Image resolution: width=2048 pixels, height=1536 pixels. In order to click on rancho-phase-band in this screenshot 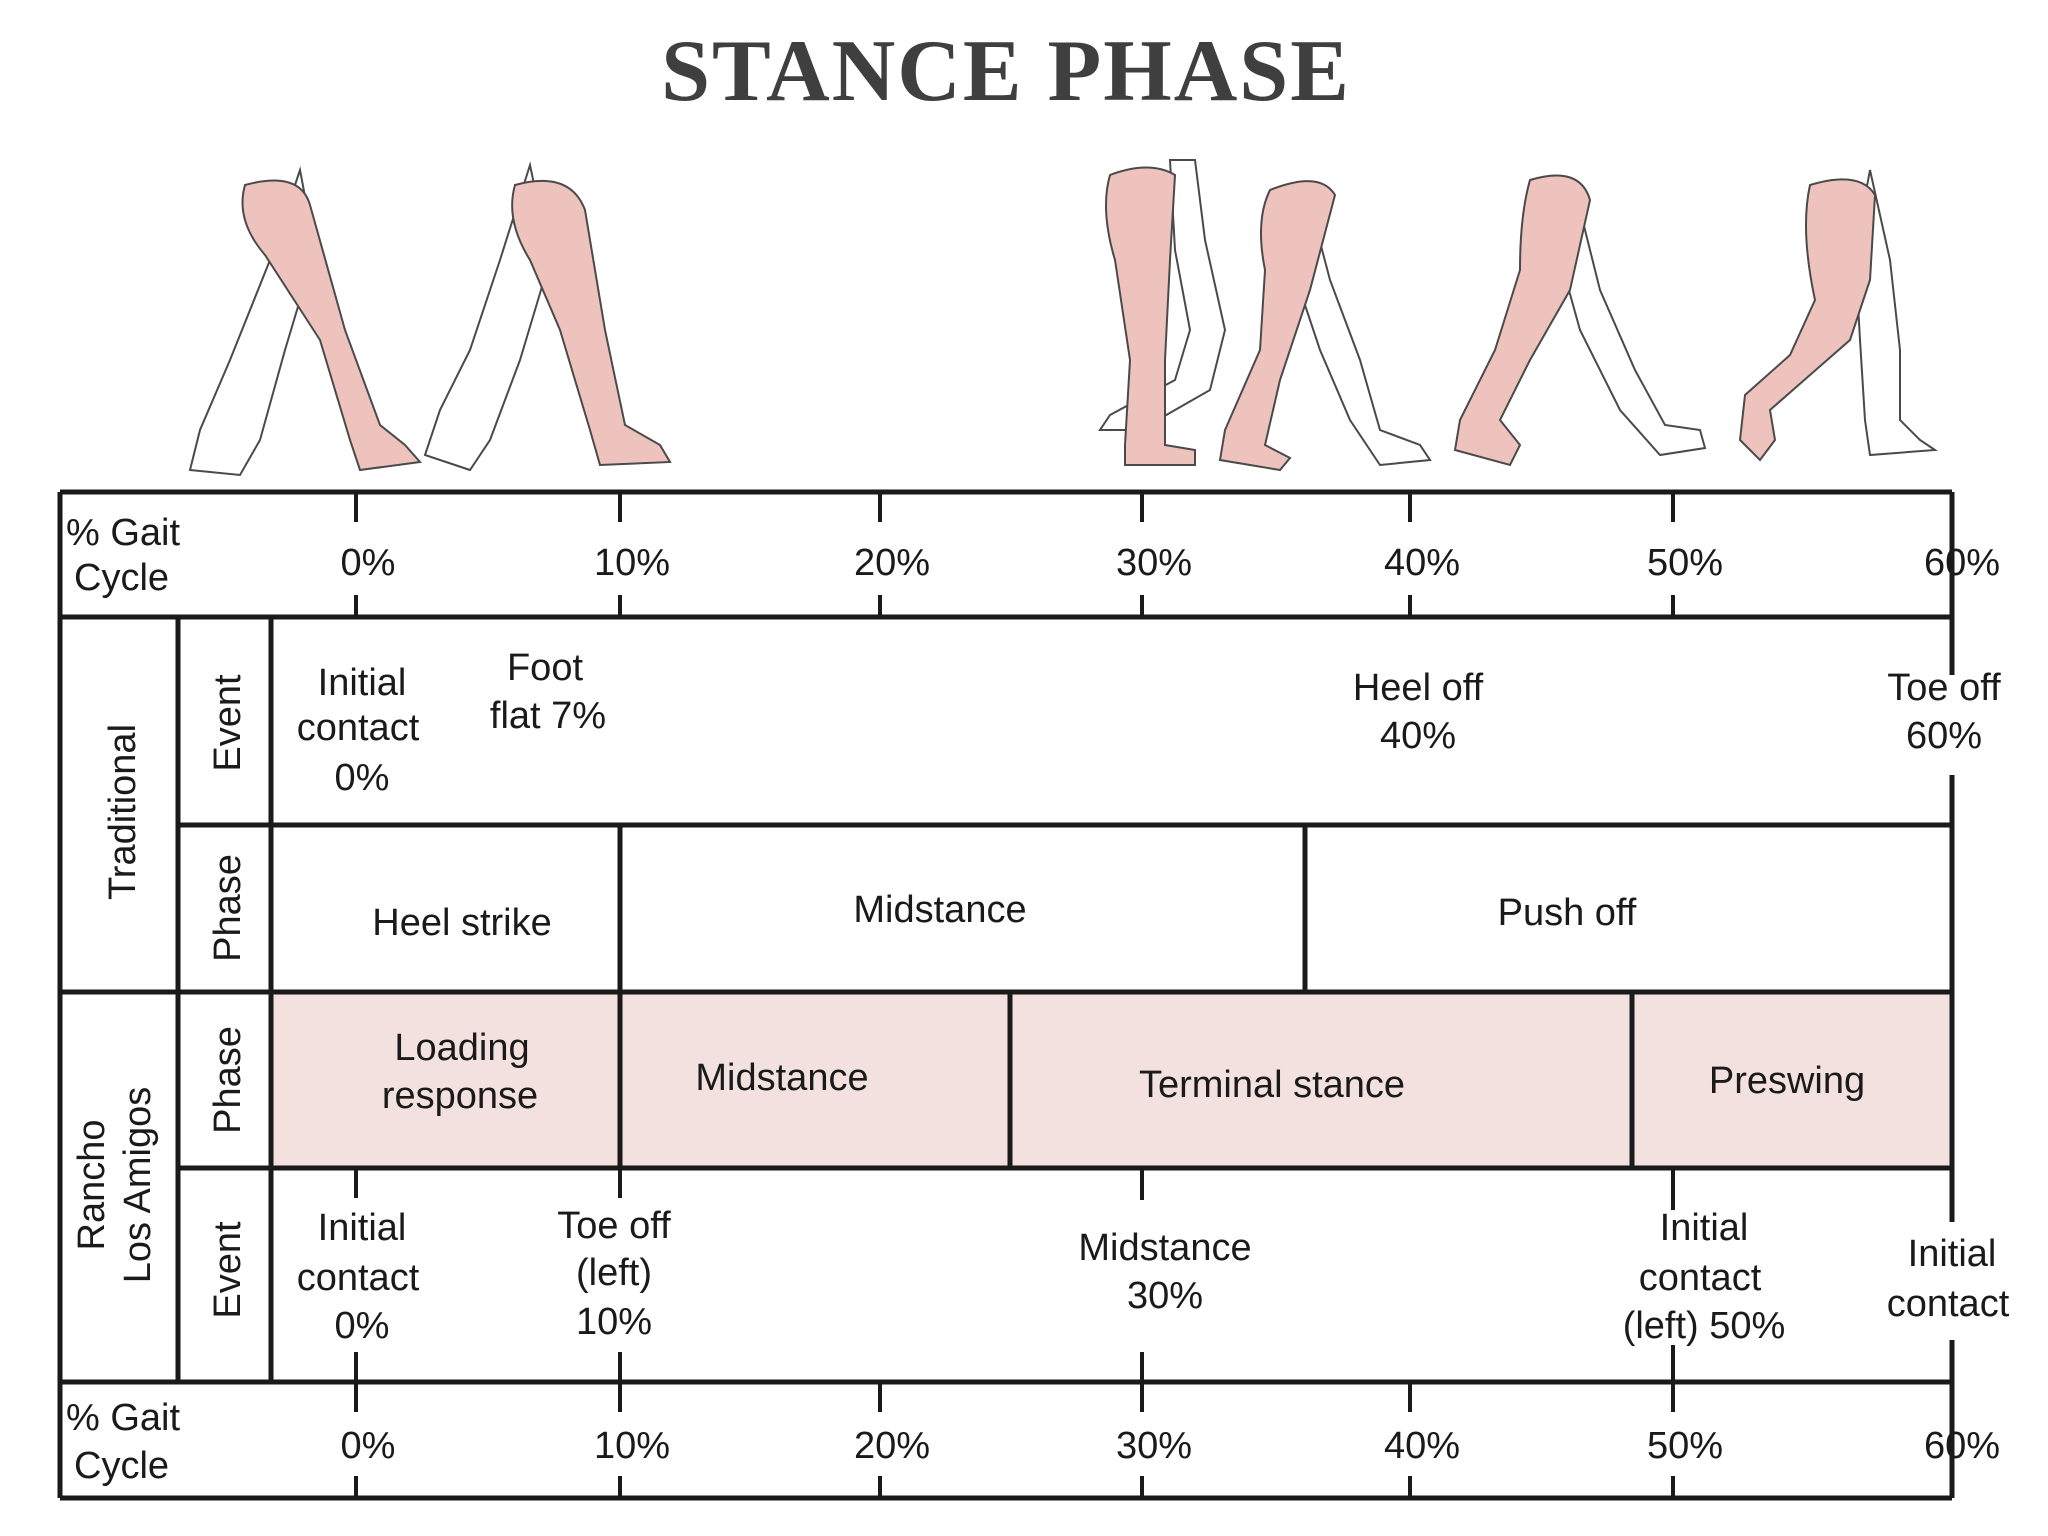, I will do `click(1111, 1080)`.